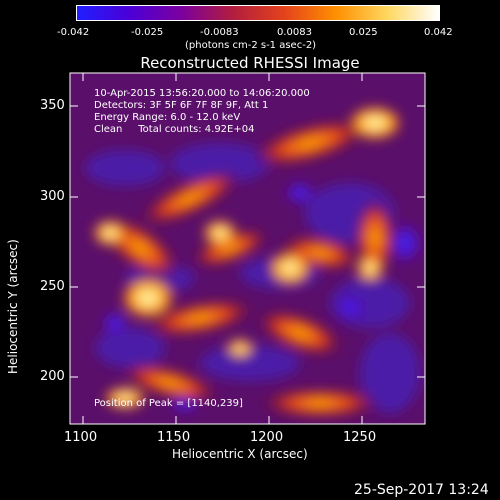  I want to click on y-axis-title: Heliocentric Y (arcsec), so click(13, 306).